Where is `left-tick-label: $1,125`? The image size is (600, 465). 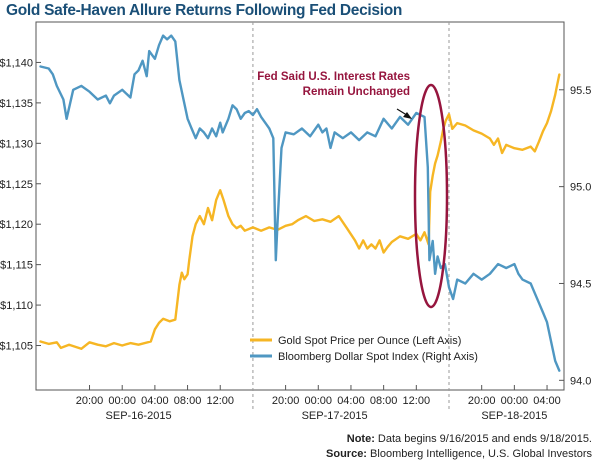
left-tick-label: $1,125 is located at coordinates (16, 185).